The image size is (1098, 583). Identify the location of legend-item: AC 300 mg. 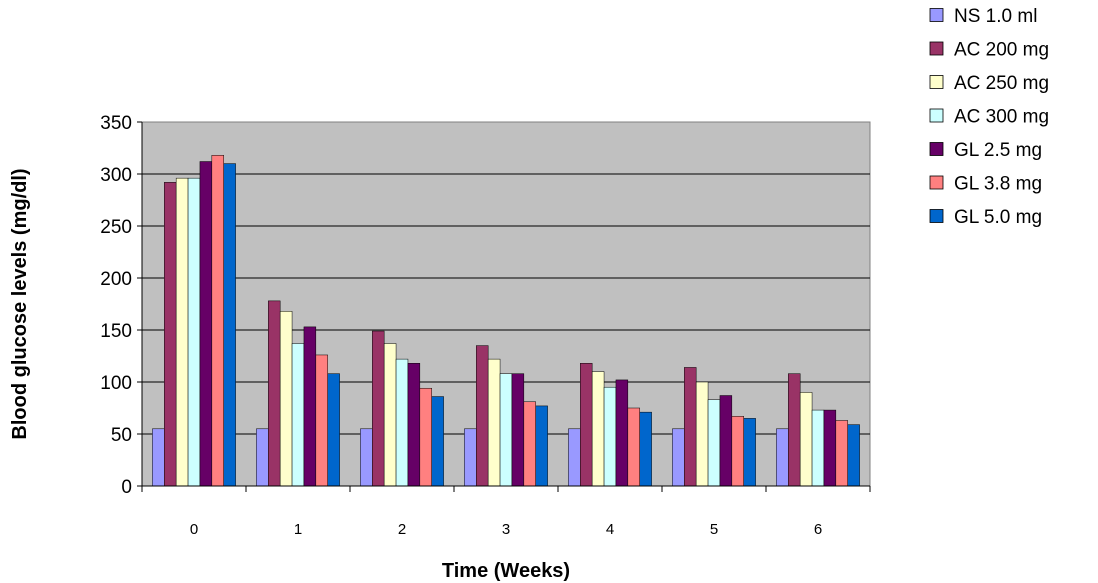
(989, 117).